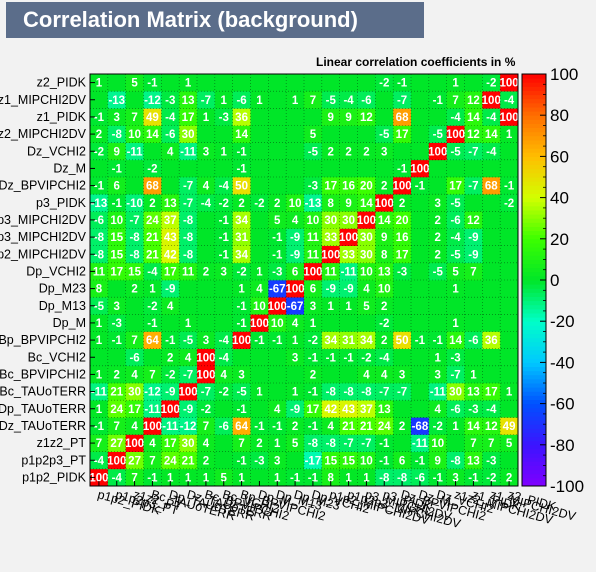  What do you see at coordinates (295, 204) in the screenshot?
I see `cell-value-label: 10` at bounding box center [295, 204].